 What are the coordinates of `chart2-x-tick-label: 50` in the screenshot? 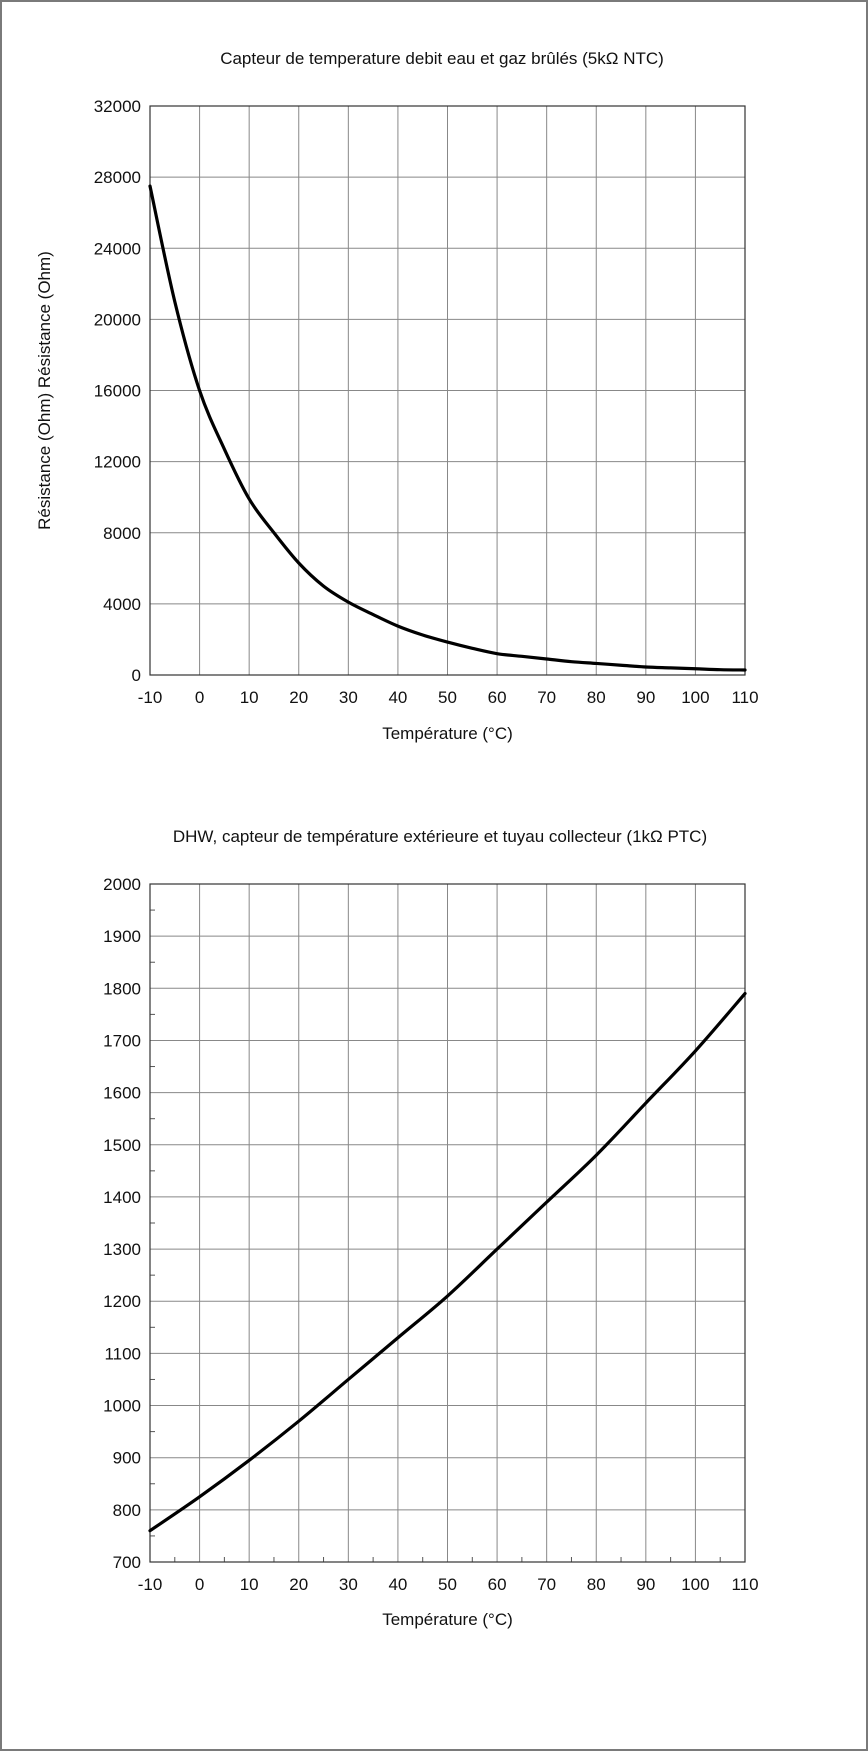 It's located at (447, 1584).